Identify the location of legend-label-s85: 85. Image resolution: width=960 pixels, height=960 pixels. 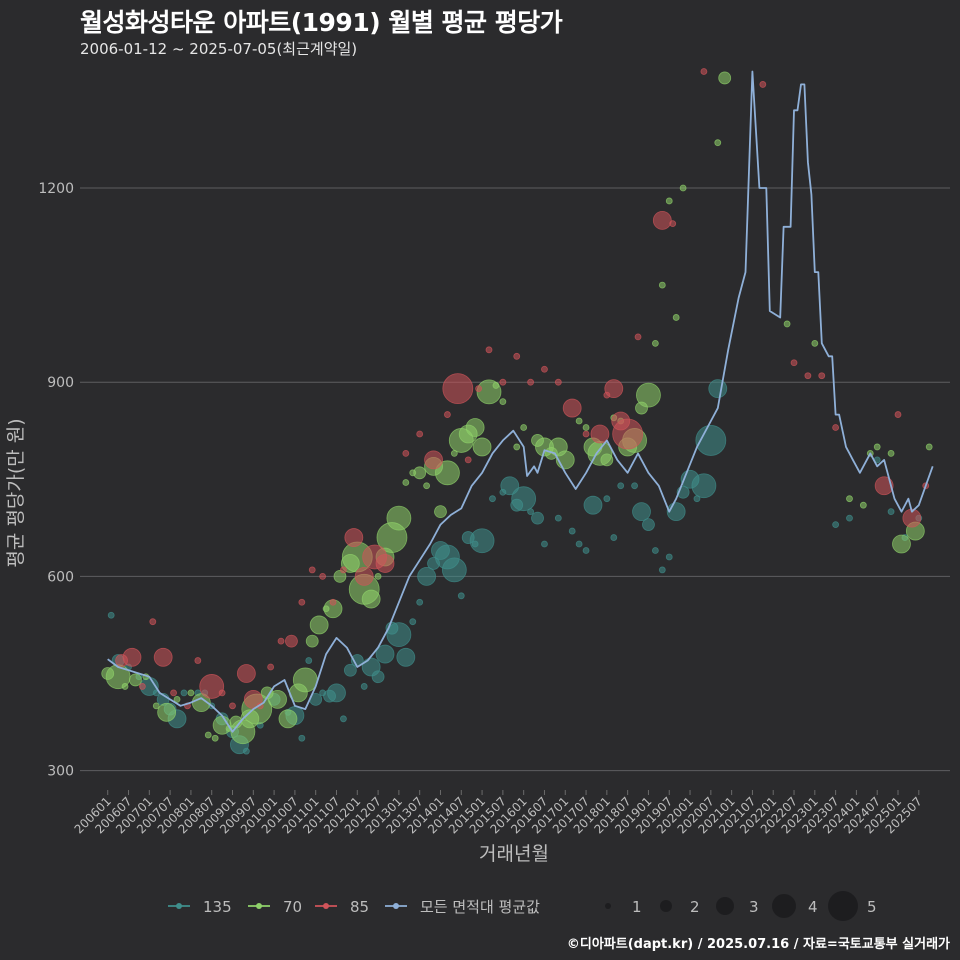
(359, 907).